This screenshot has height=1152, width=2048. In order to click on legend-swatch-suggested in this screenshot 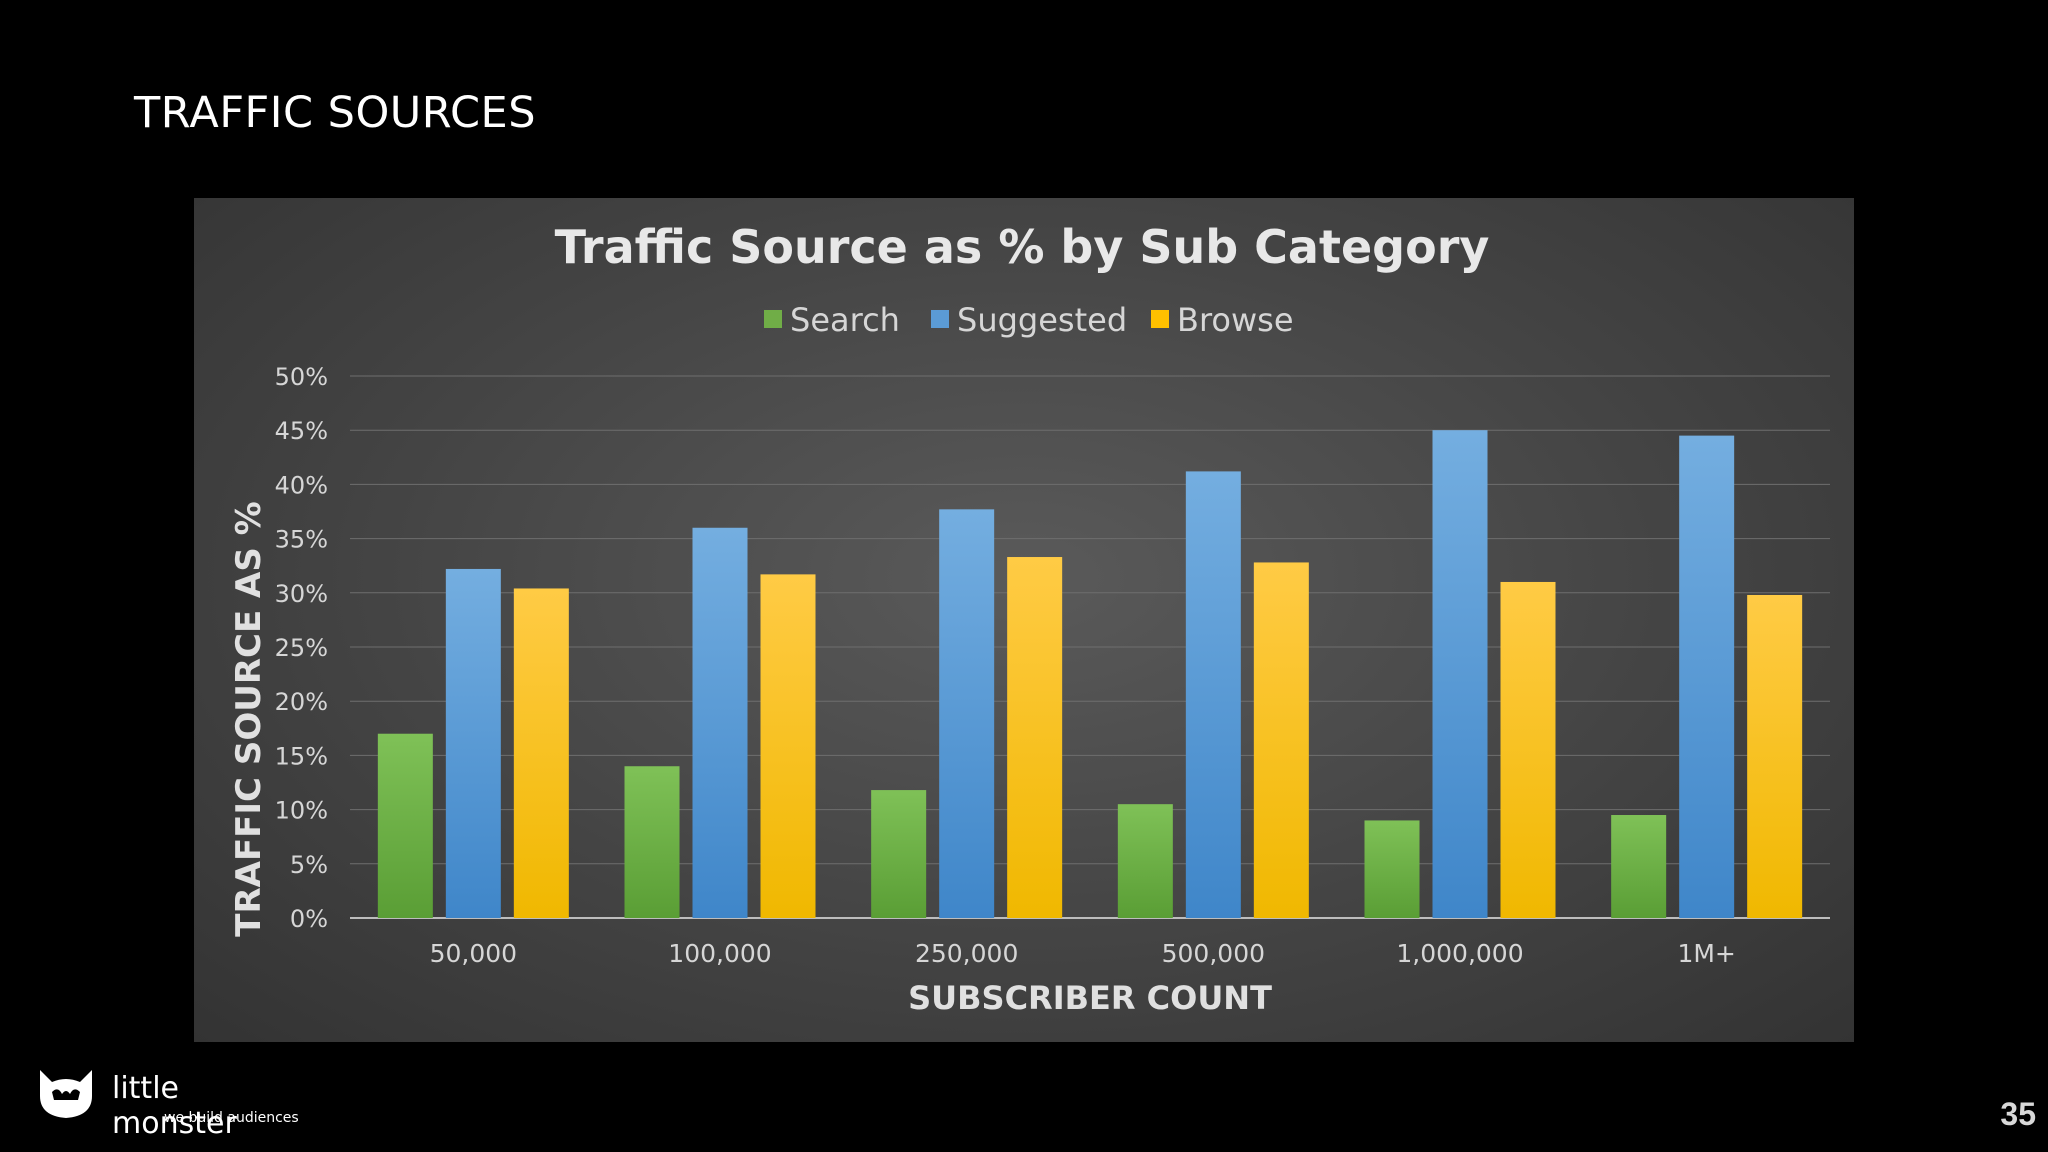, I will do `click(940, 319)`.